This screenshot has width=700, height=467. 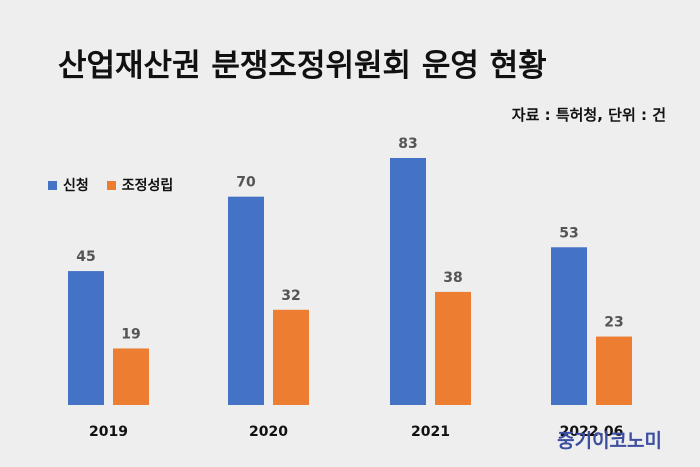 I want to click on data-label-apply-3: 53, so click(x=568, y=233).